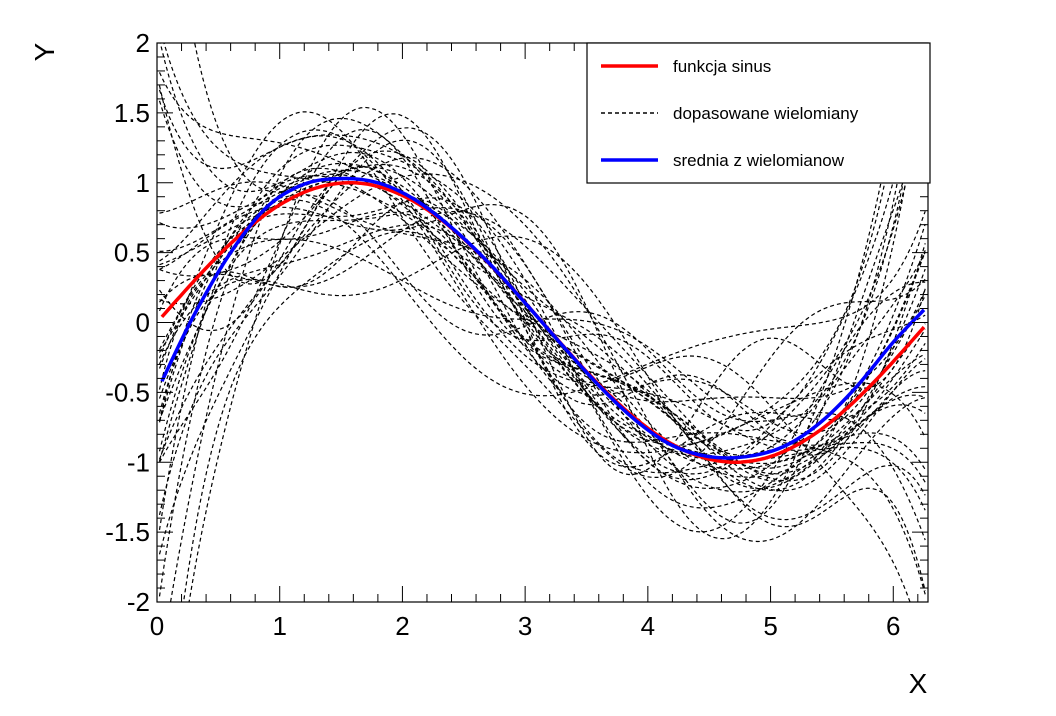  Describe the element at coordinates (770, 626) in the screenshot. I see `x-tick-label: 5` at that location.